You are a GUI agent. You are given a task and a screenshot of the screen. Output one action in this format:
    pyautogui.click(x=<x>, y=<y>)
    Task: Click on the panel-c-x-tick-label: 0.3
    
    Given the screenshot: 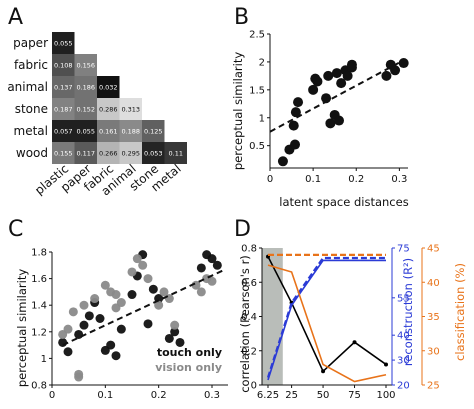 What is the action you would take?
    pyautogui.click(x=212, y=395)
    